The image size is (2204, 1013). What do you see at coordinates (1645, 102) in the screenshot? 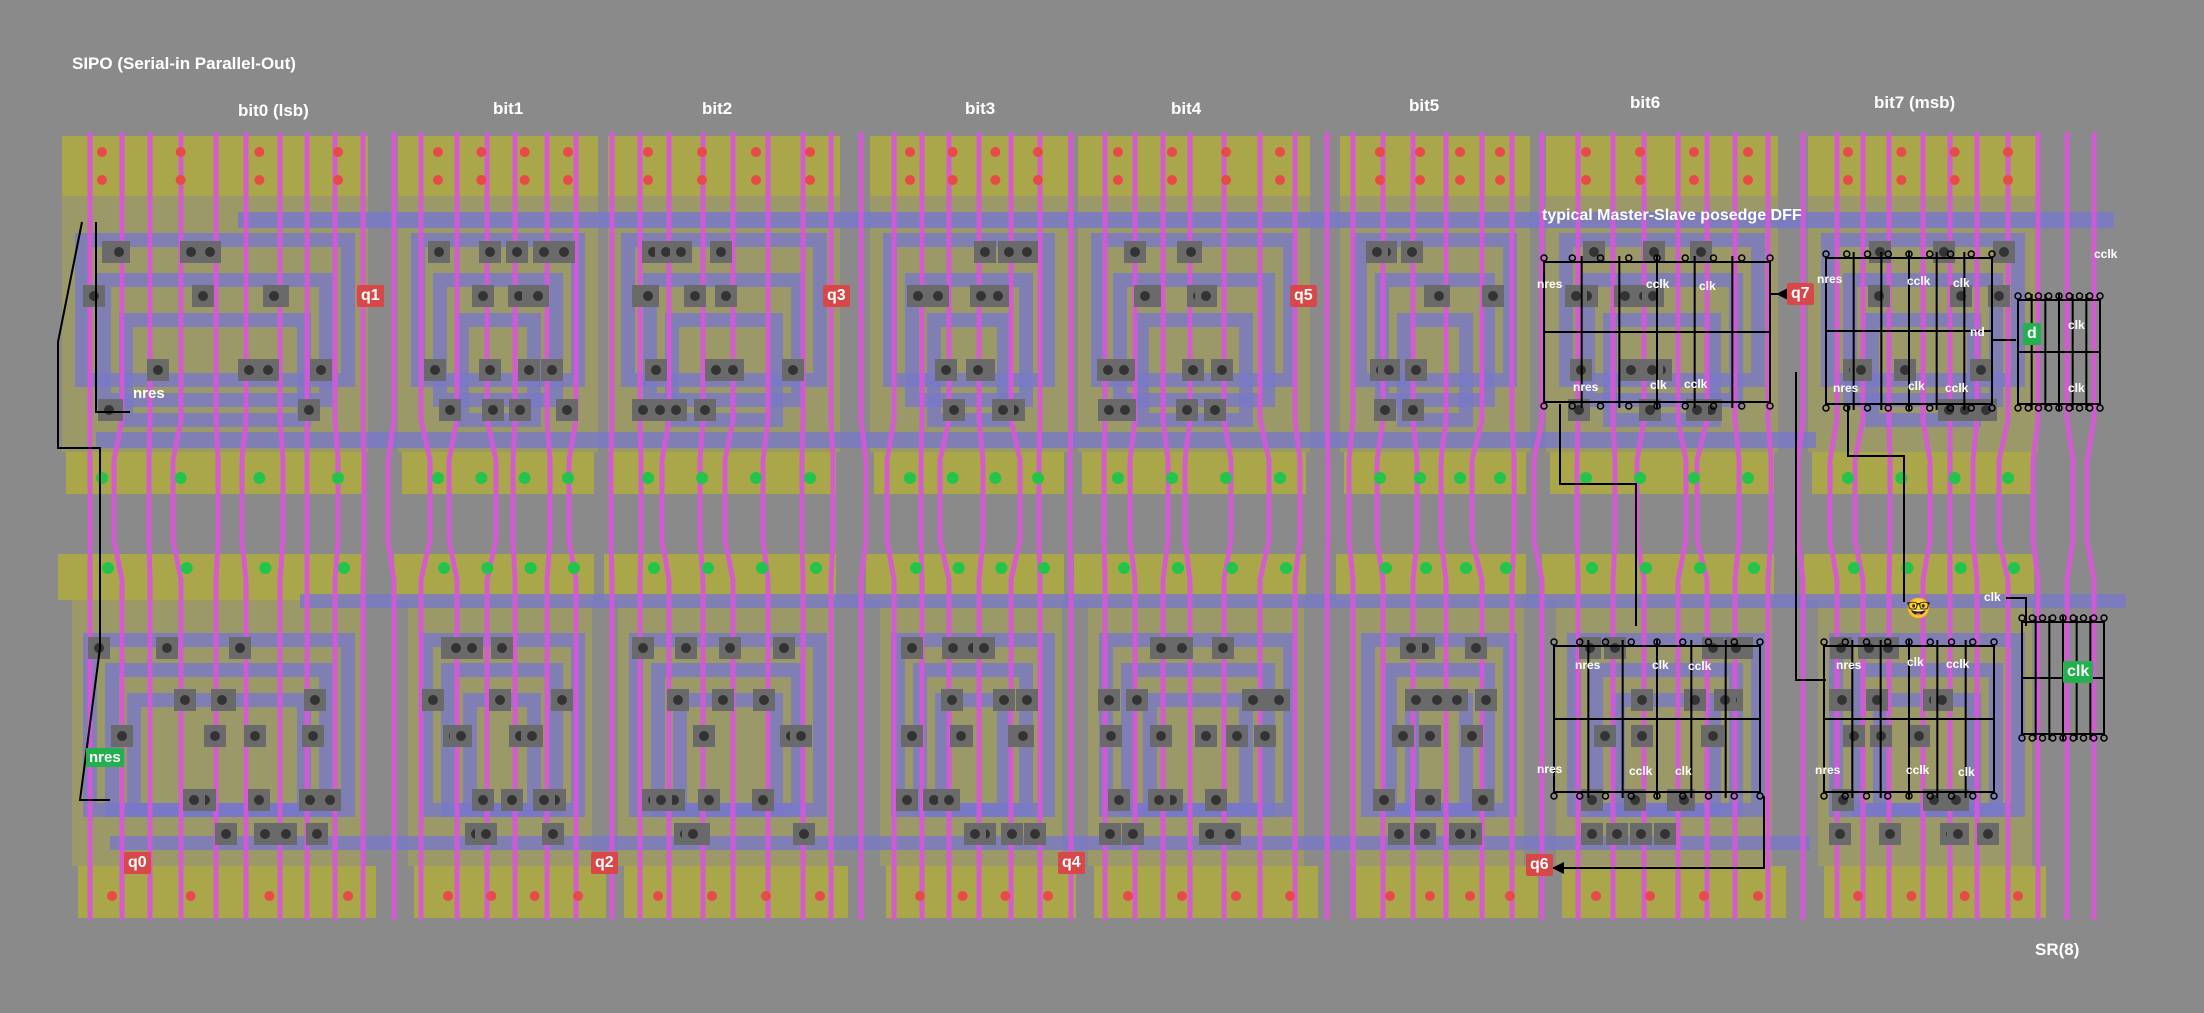
I see `bit-label-6: bit6` at bounding box center [1645, 102].